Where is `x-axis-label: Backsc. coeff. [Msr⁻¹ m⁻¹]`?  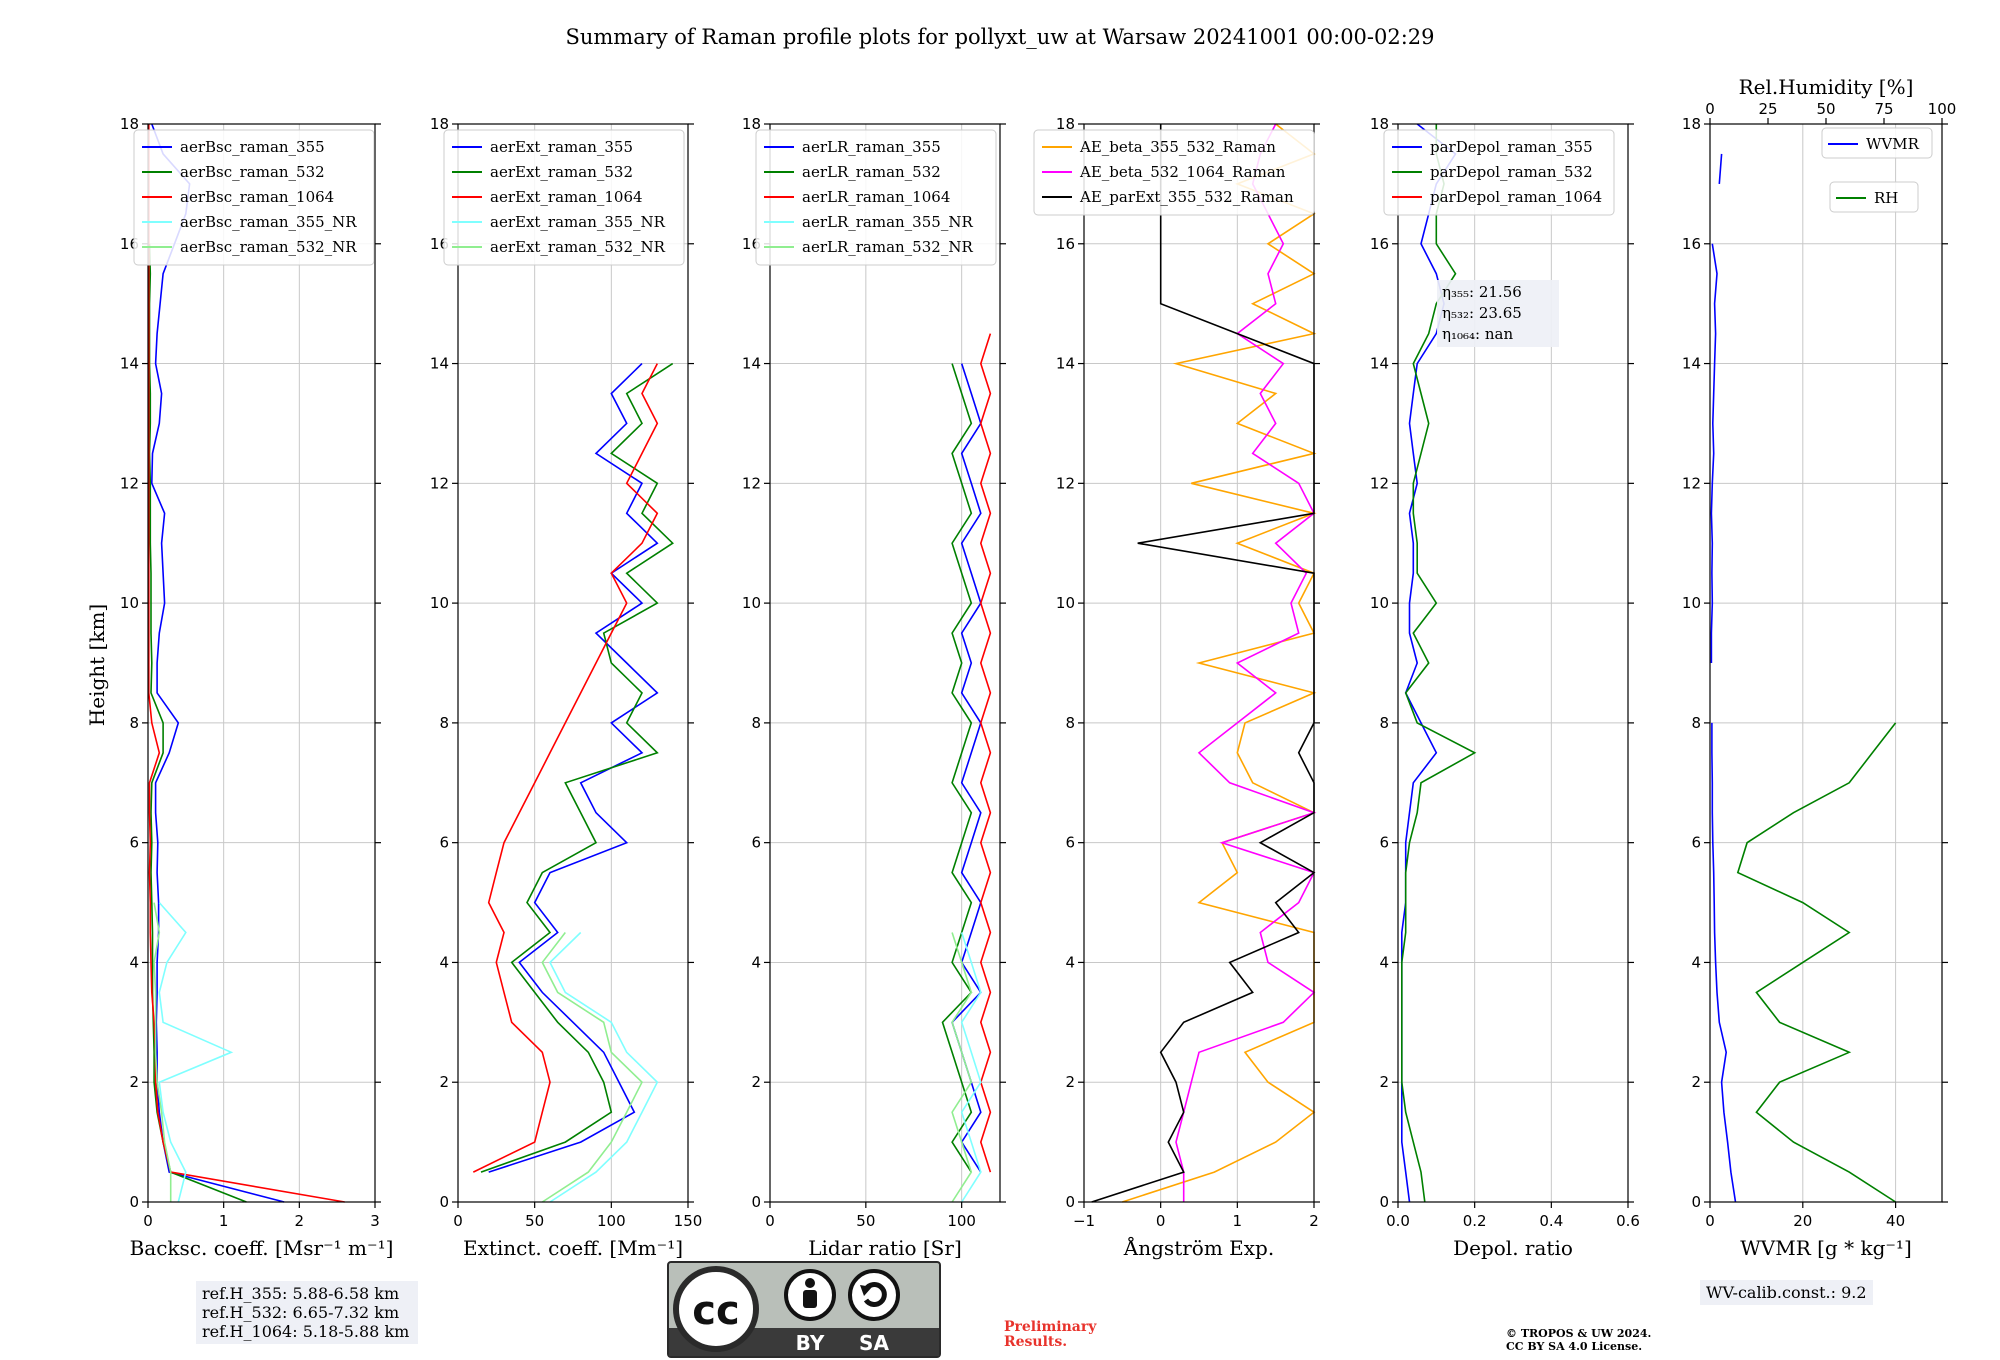 x-axis-label: Backsc. coeff. [Msr⁻¹ m⁻¹] is located at coordinates (262, 1248).